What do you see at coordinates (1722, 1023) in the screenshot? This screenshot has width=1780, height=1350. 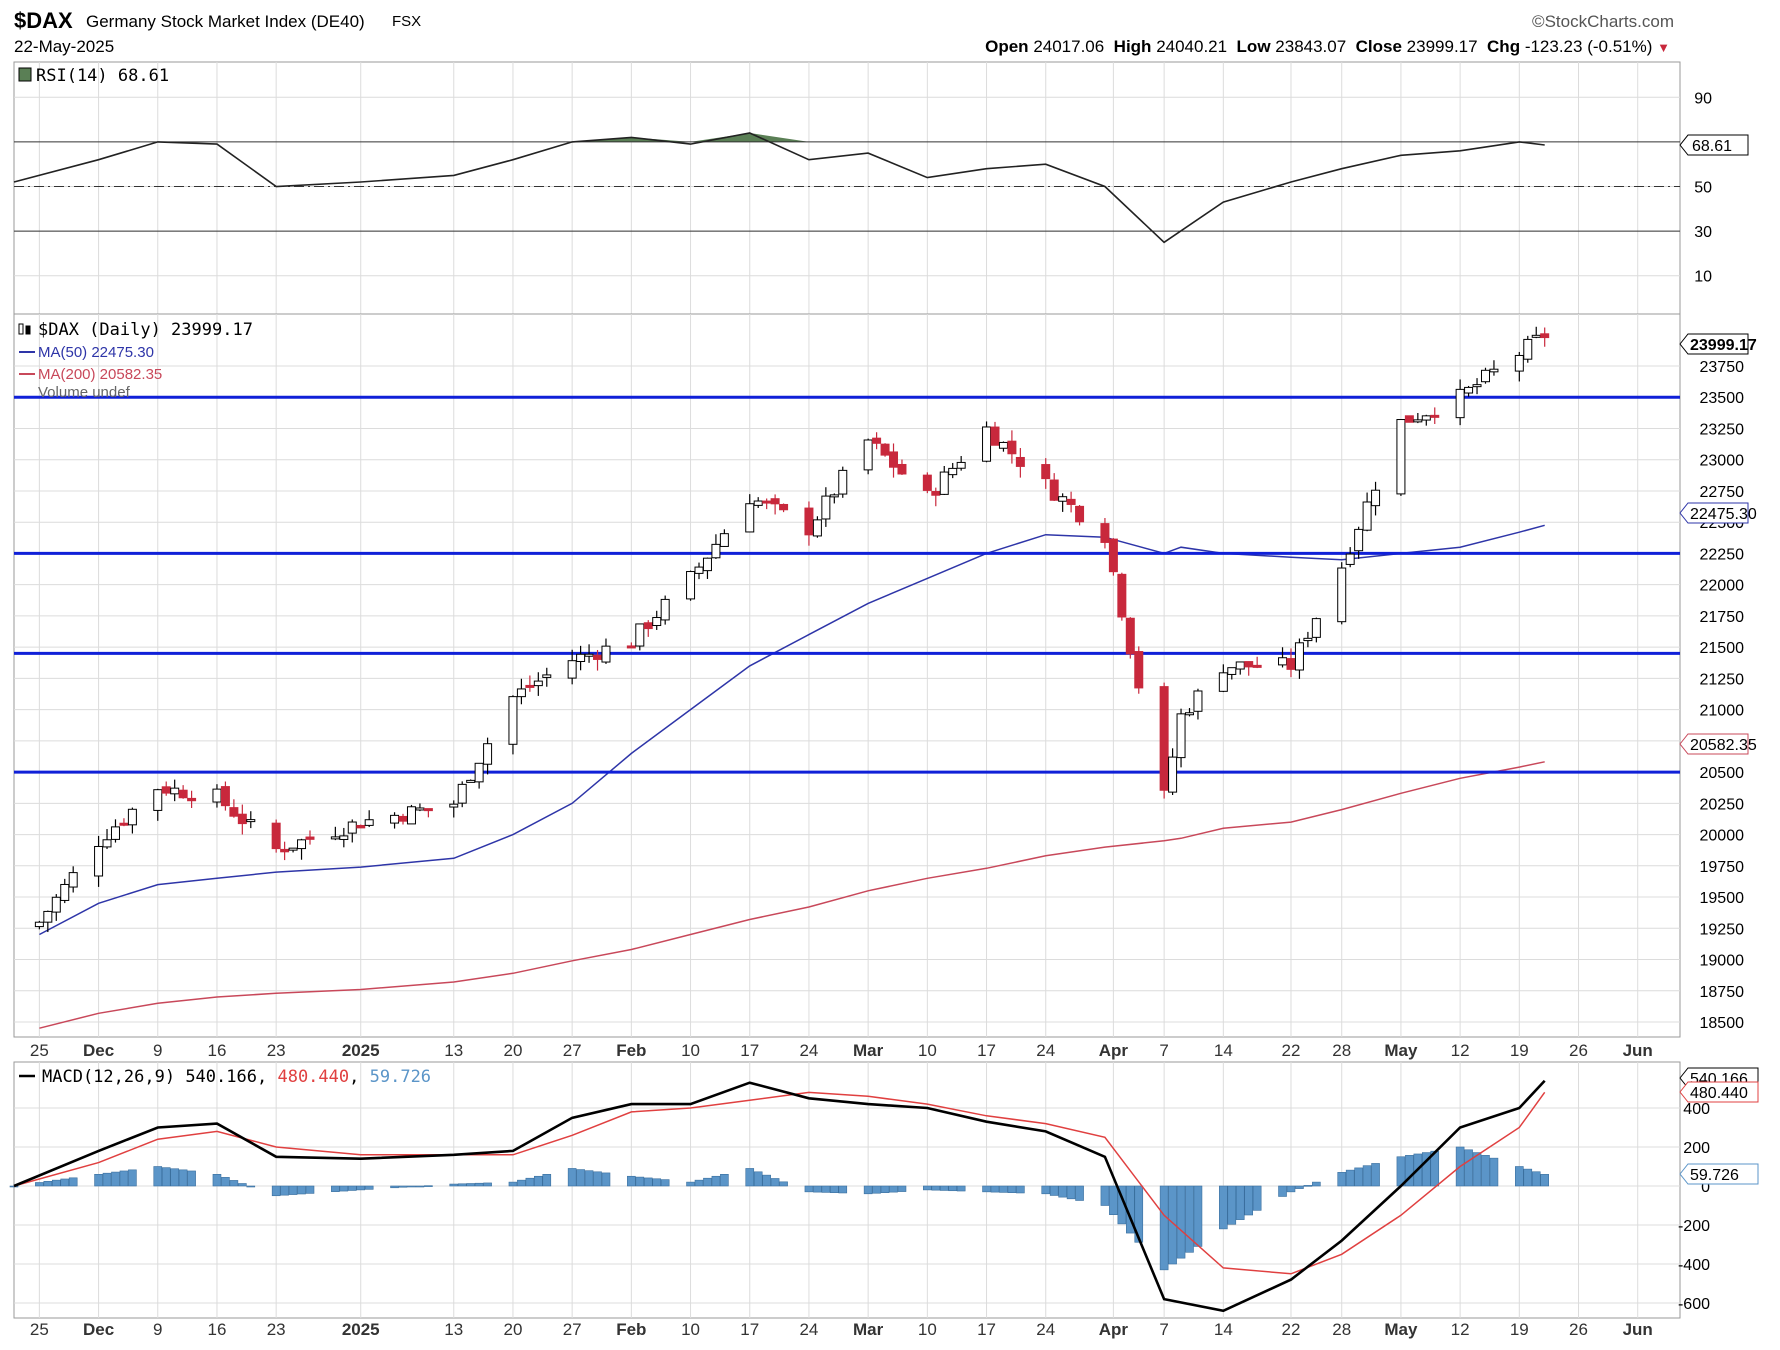 I see `price-tick-label: 18500` at bounding box center [1722, 1023].